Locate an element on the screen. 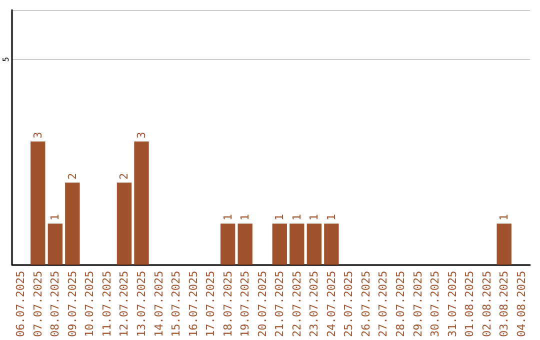 This screenshot has height=340, width=540. x-tick-label: 20.07.2025 is located at coordinates (262, 304).